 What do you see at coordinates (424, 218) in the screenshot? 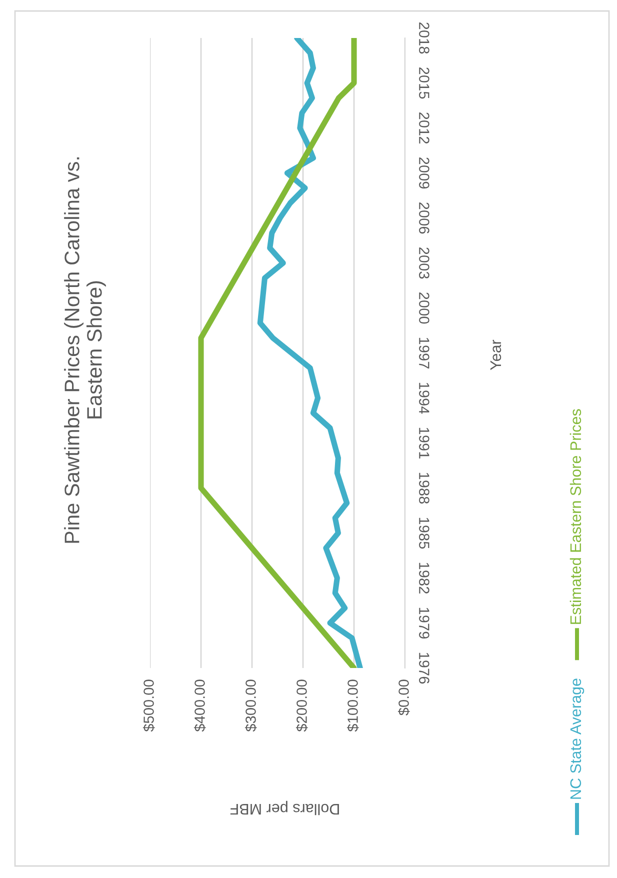
I see `y-tick-label: 2006` at bounding box center [424, 218].